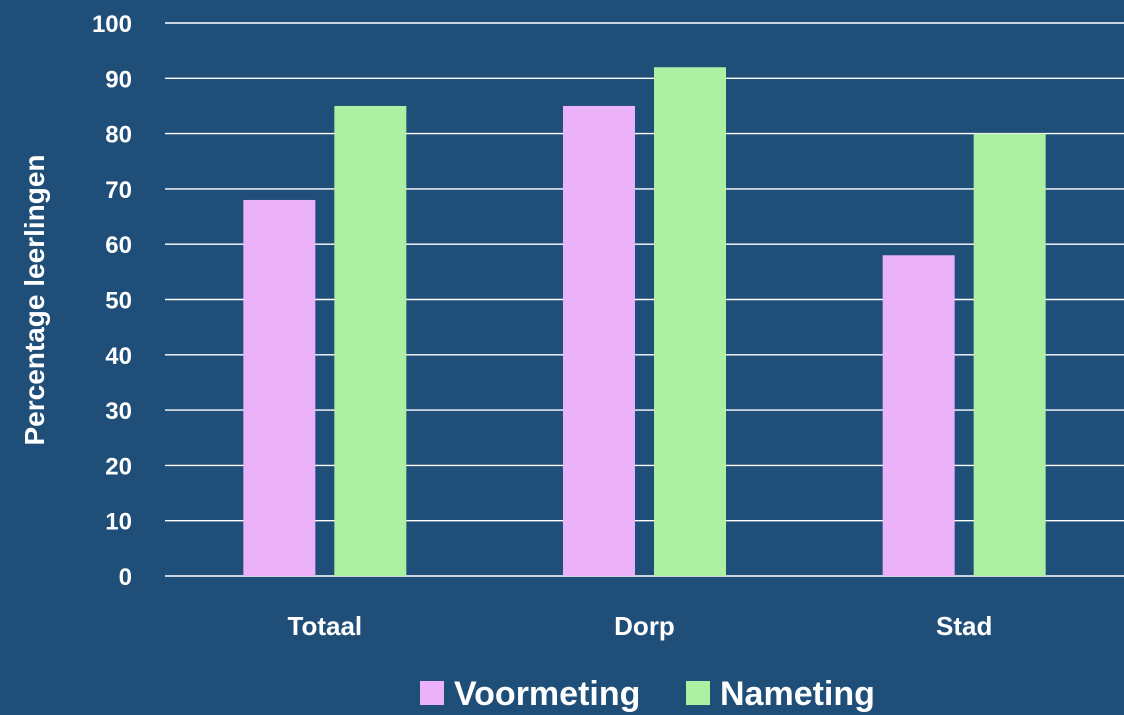 The height and width of the screenshot is (715, 1124). Describe the element at coordinates (125, 577) in the screenshot. I see `y-tick-label: 0` at that location.